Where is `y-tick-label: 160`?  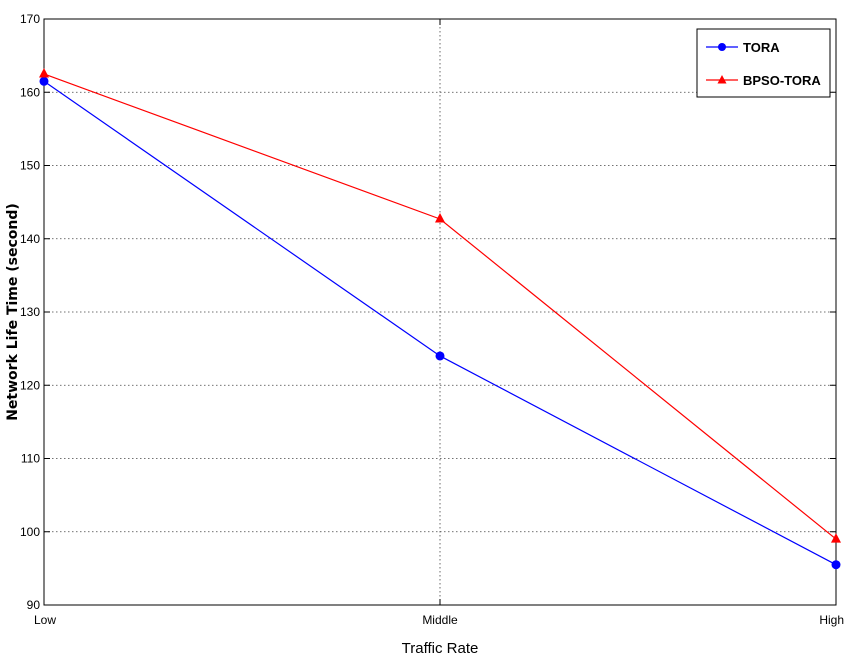
y-tick-label: 160 is located at coordinates (30, 92).